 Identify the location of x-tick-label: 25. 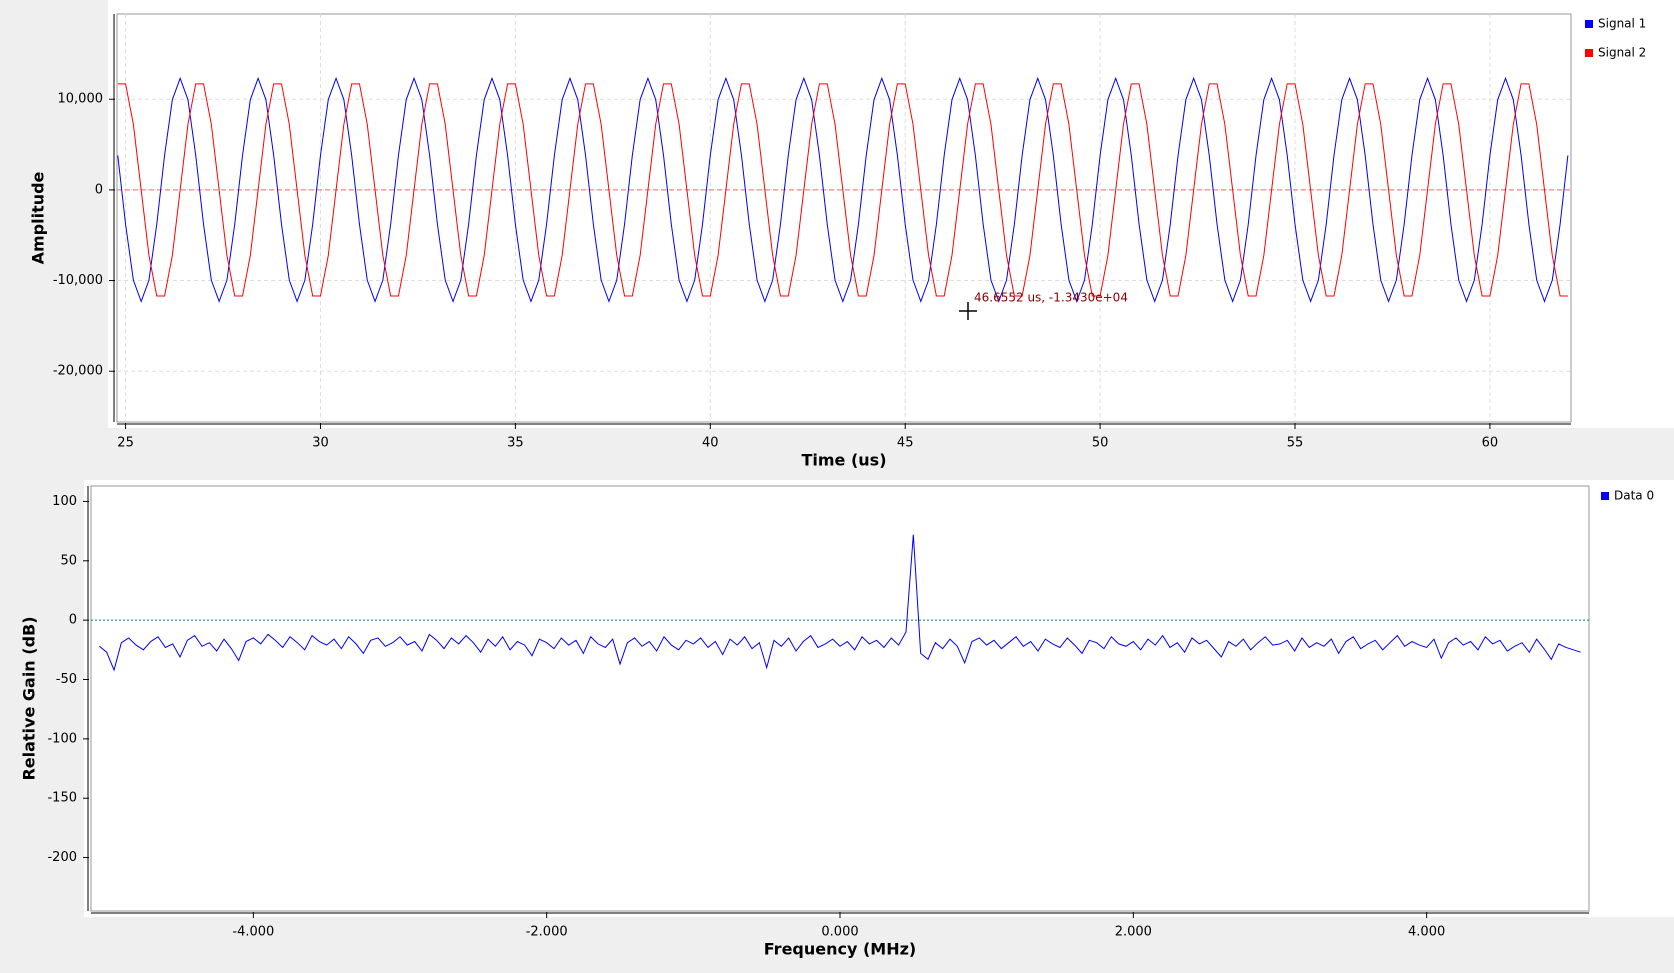
(125, 443).